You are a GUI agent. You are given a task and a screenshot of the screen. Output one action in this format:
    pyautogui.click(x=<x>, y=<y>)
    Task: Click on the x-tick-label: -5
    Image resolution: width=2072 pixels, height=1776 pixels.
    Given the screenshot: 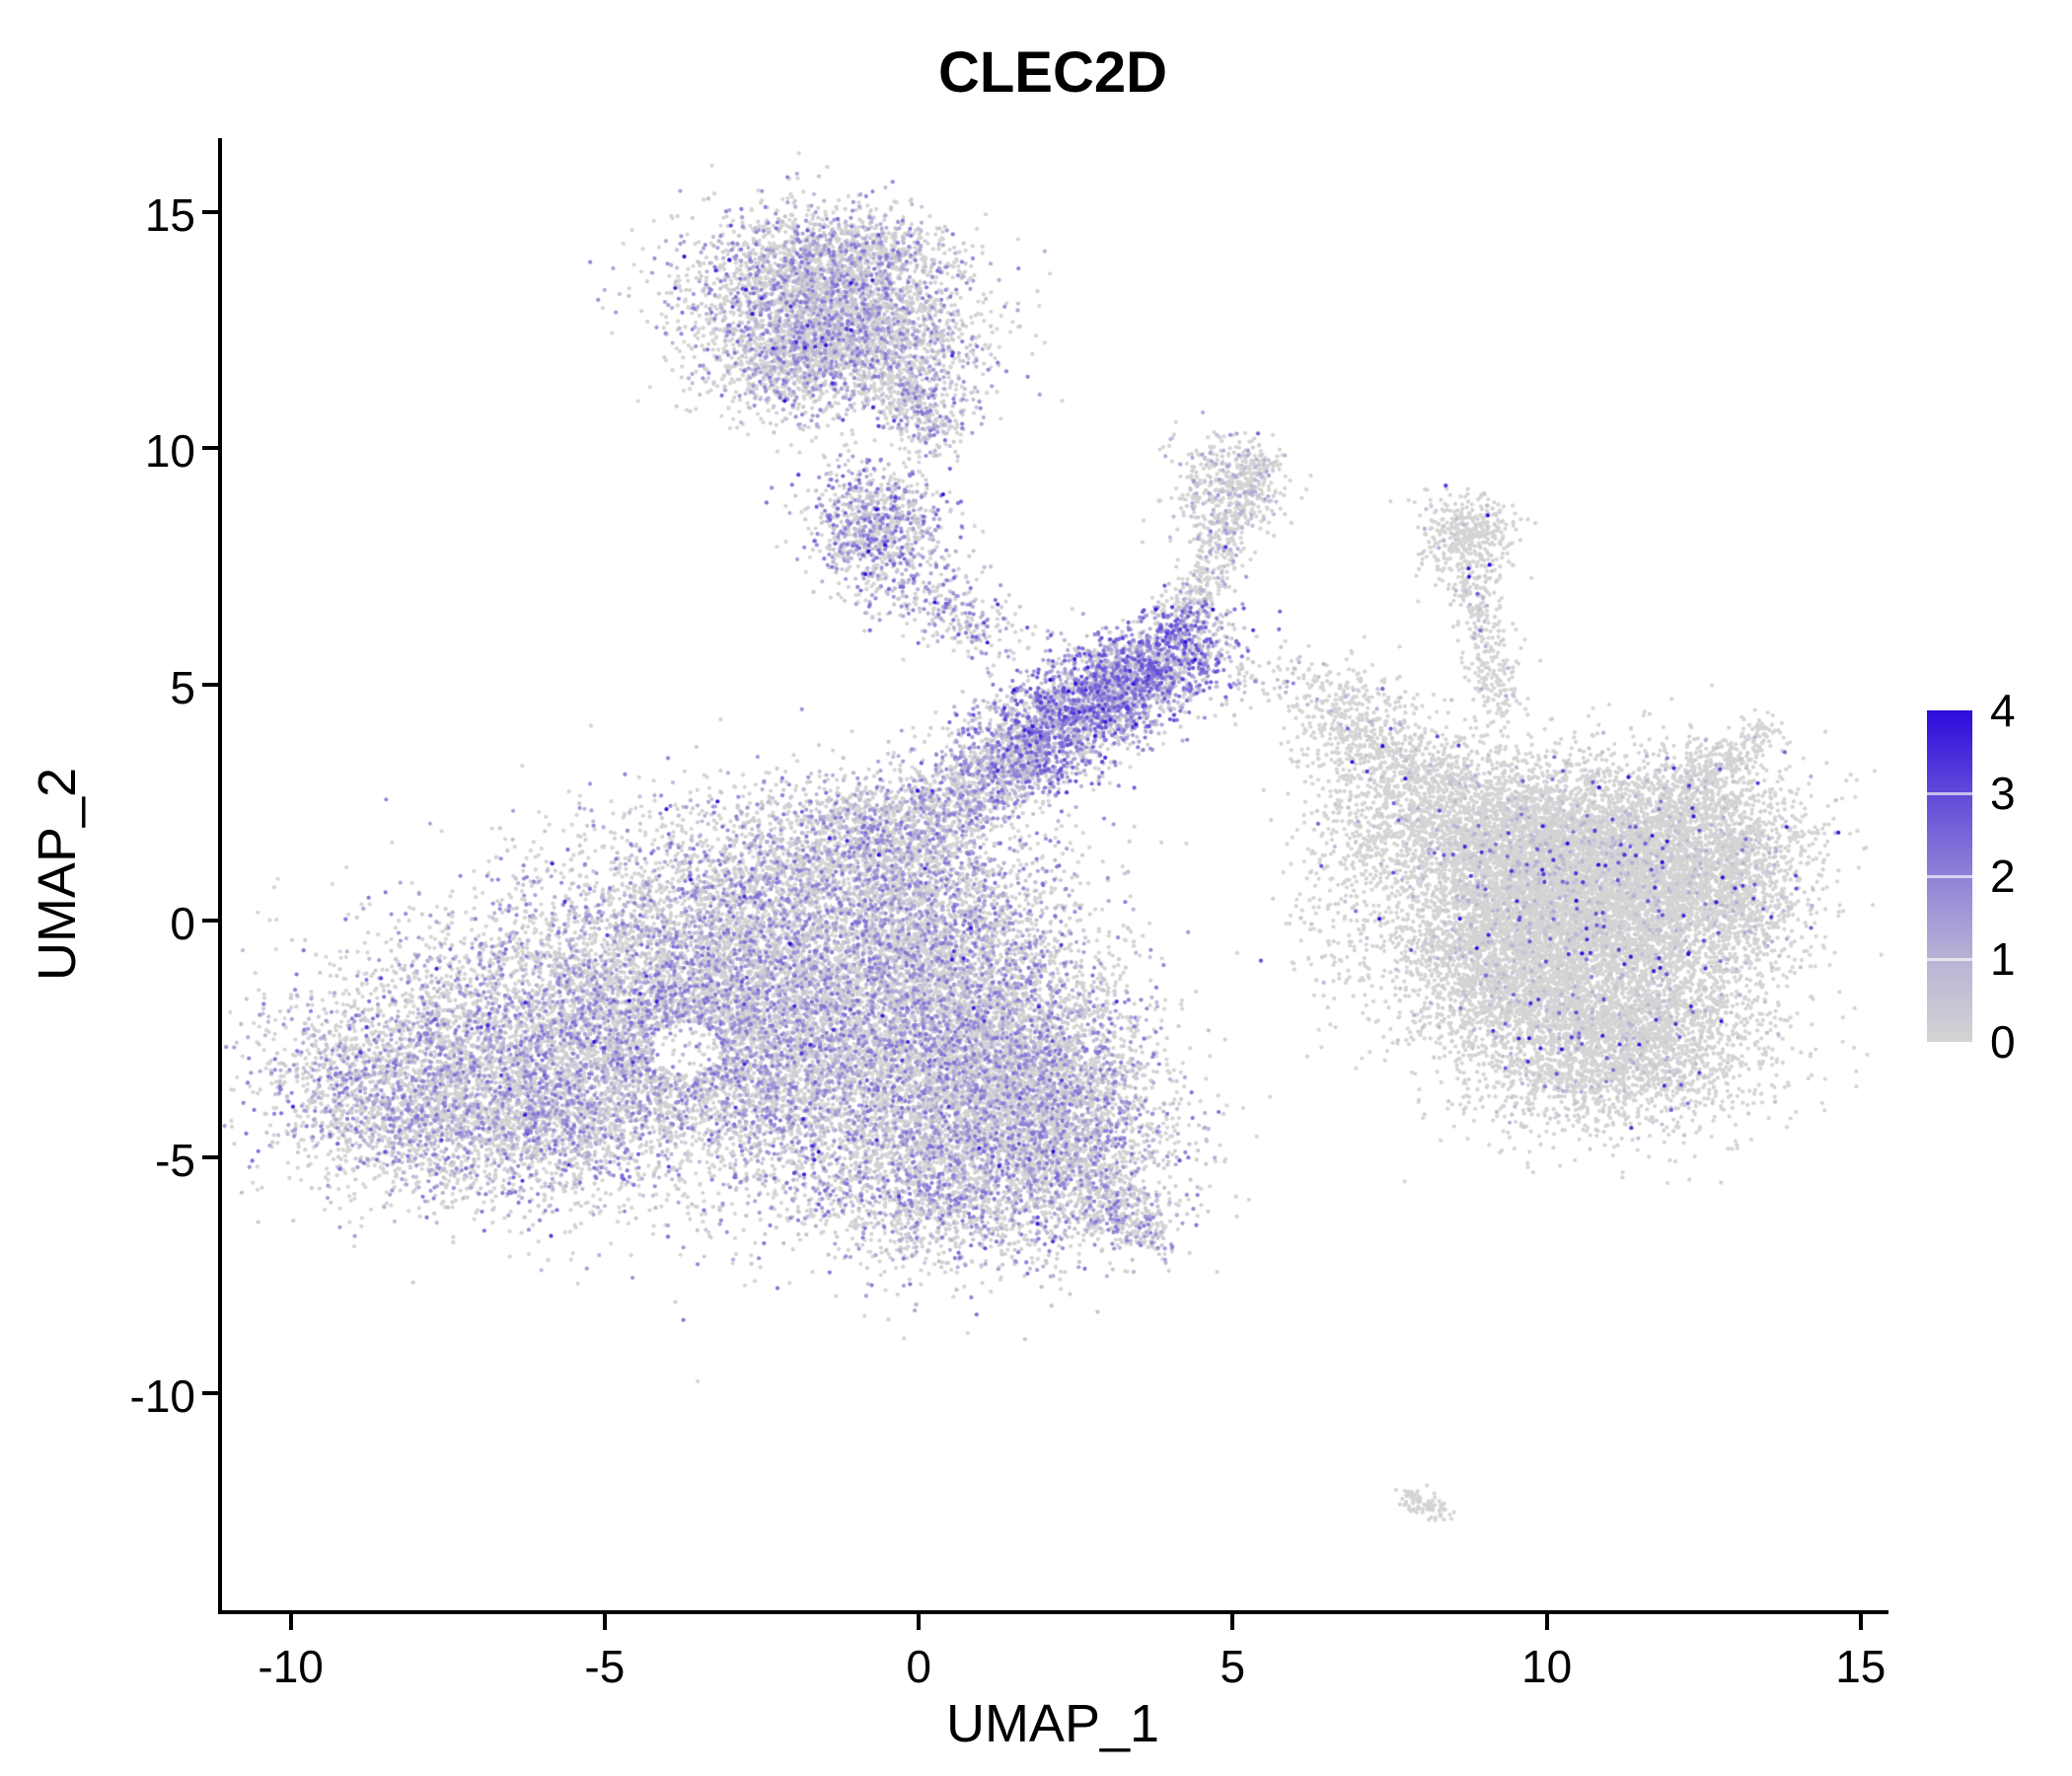 What is the action you would take?
    pyautogui.click(x=605, y=1667)
    